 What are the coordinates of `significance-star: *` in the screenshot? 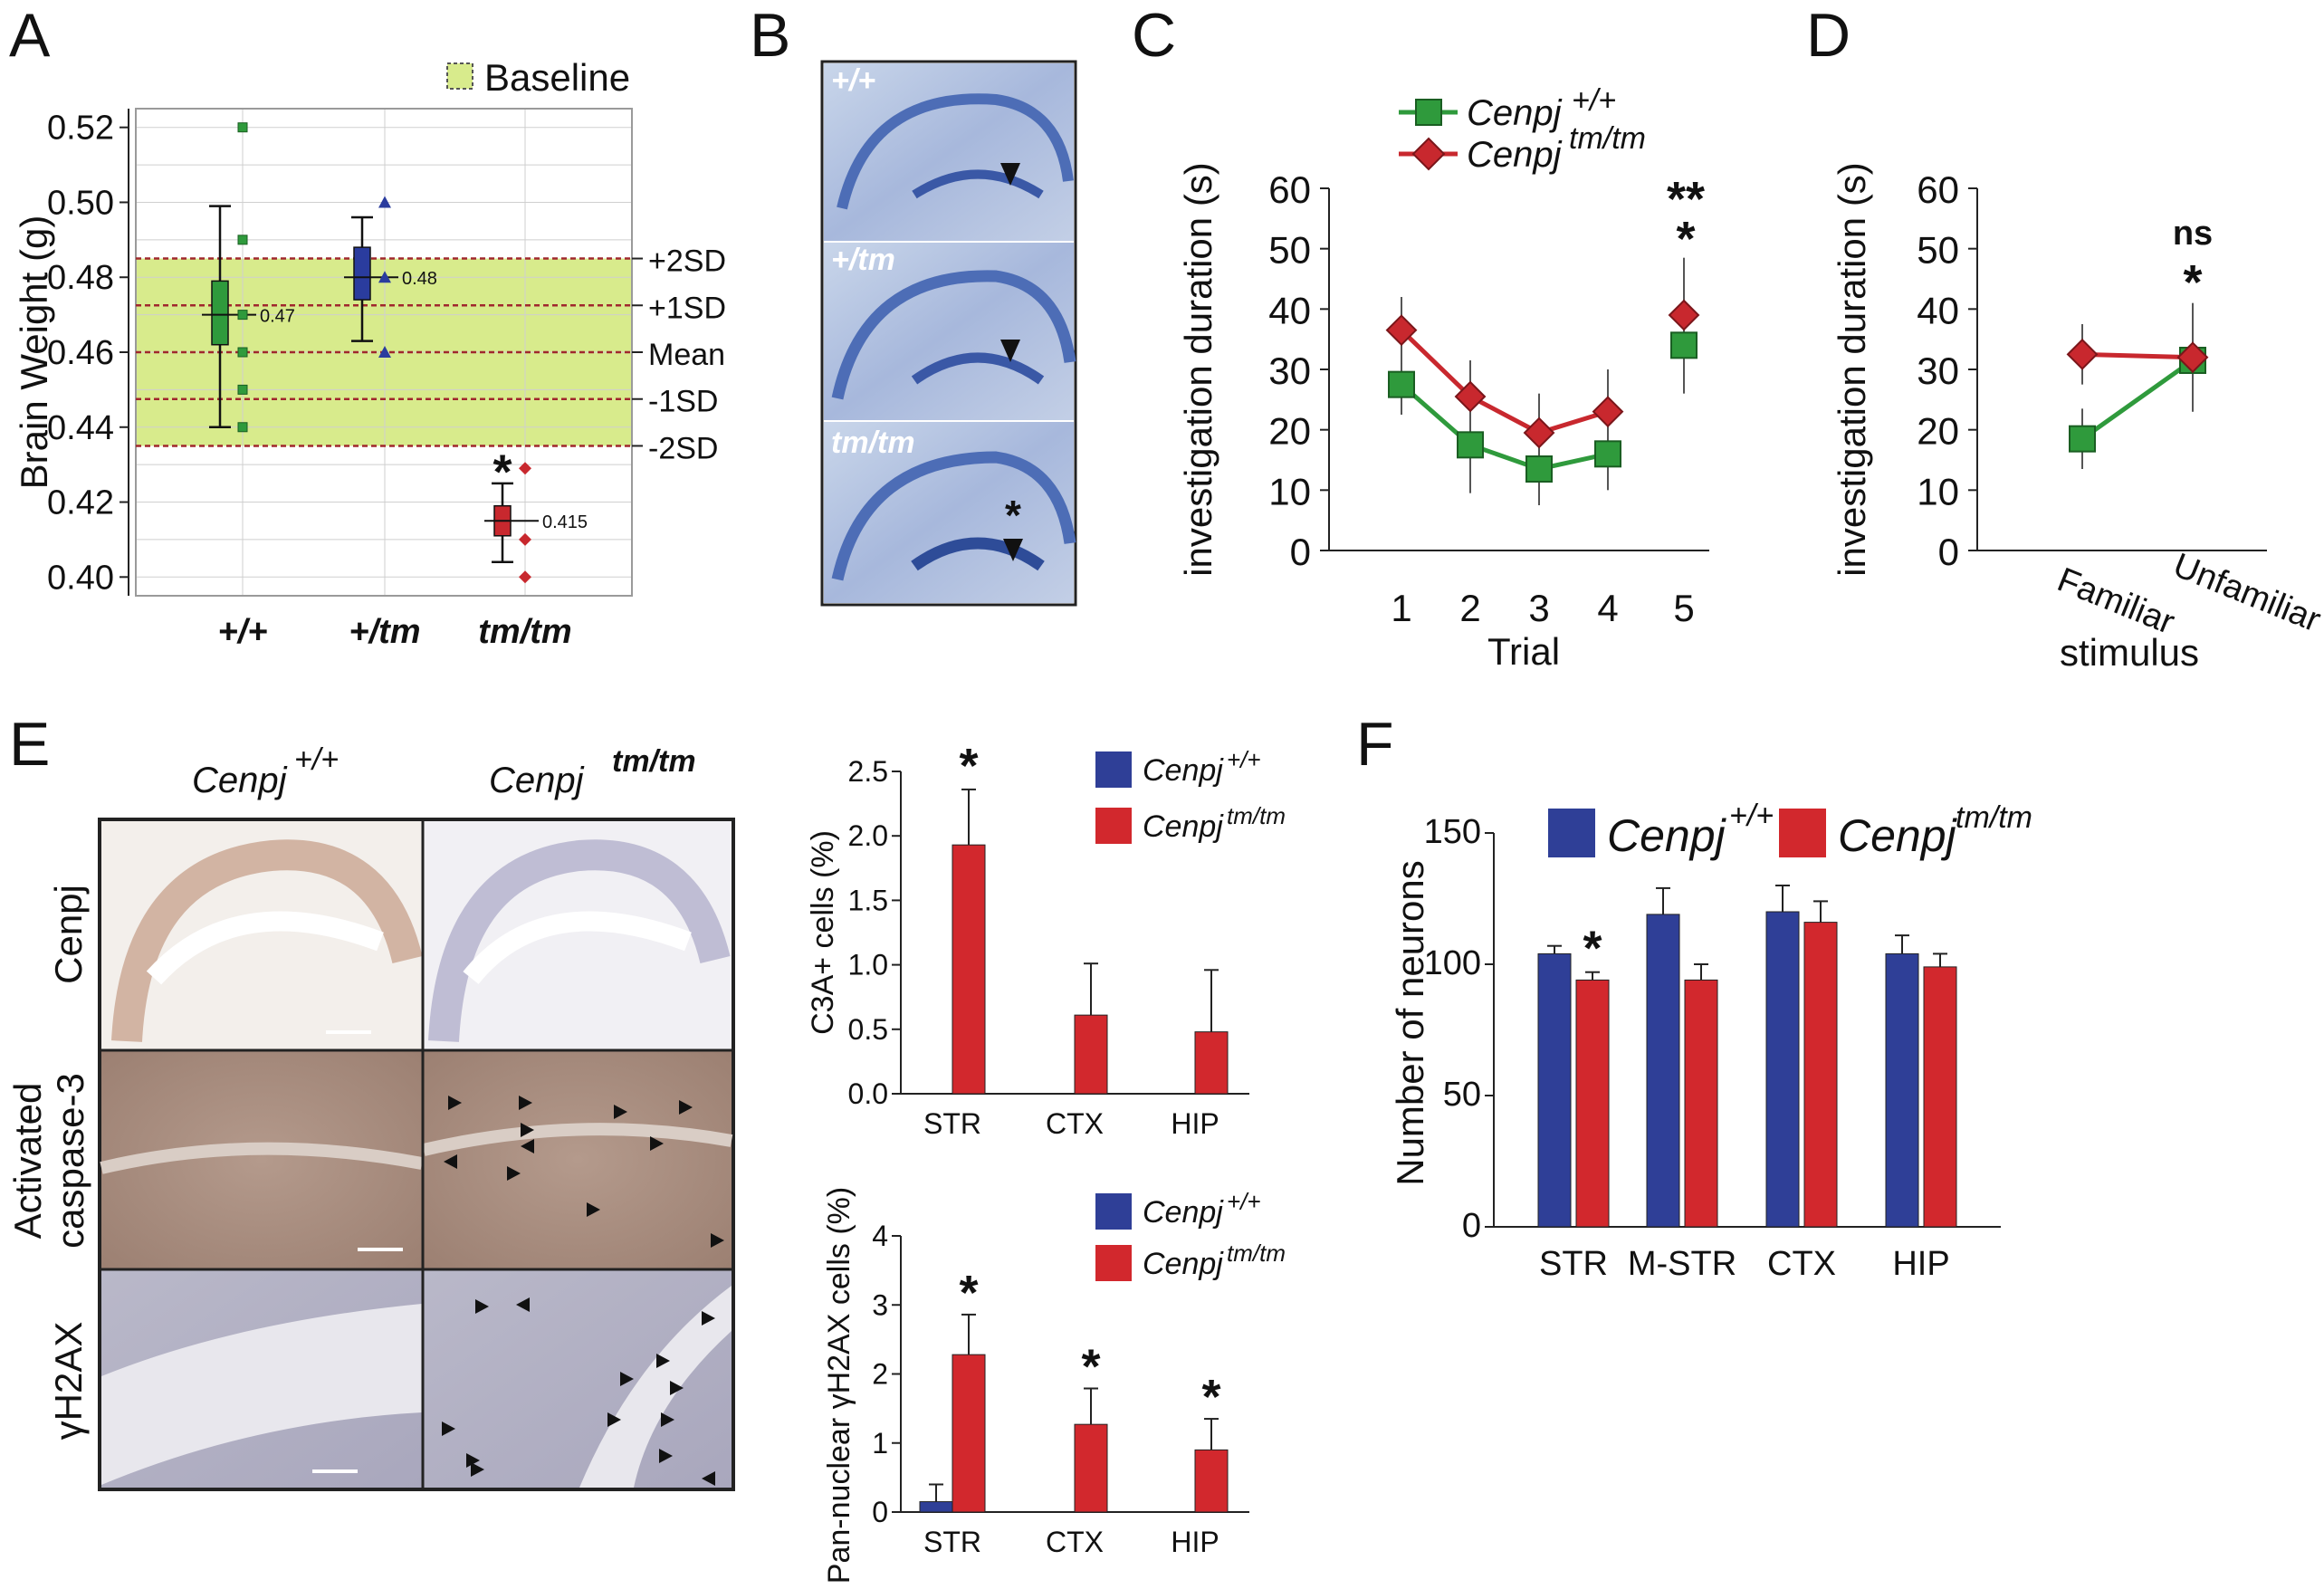 It's located at (502, 472).